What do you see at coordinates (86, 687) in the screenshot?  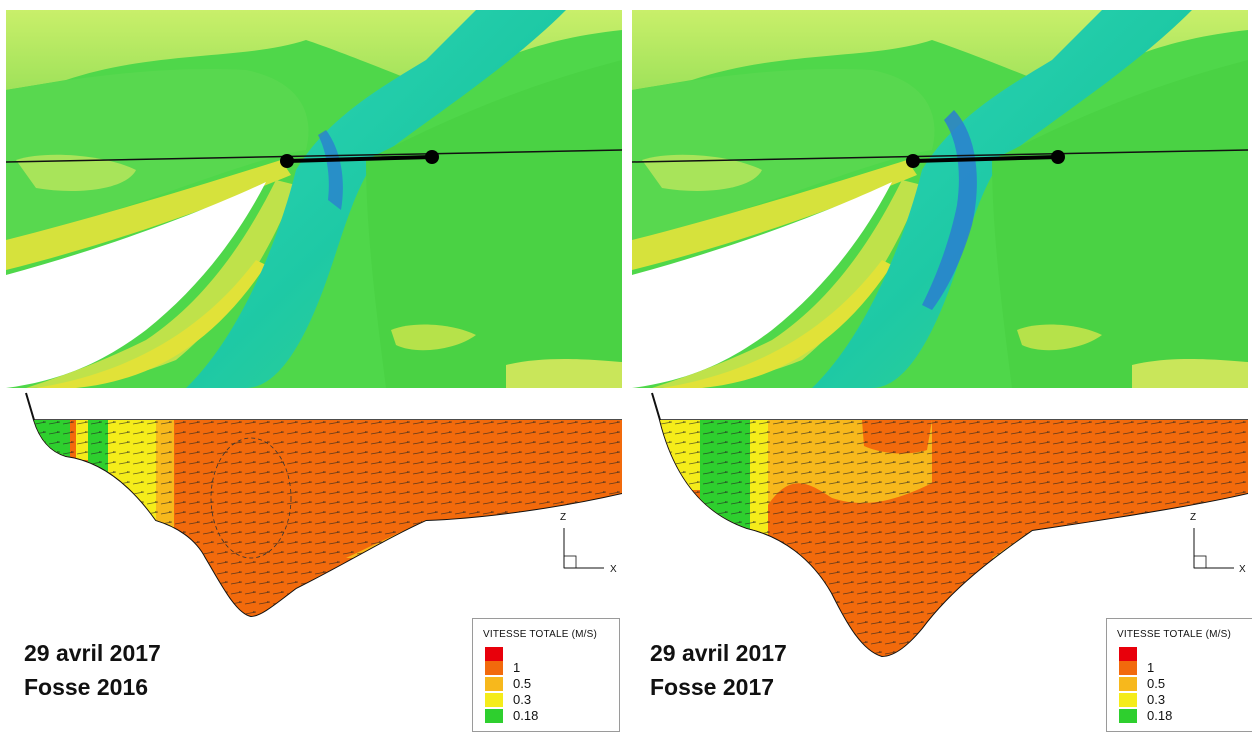 I see `caption-scenario: Fosse 2016` at bounding box center [86, 687].